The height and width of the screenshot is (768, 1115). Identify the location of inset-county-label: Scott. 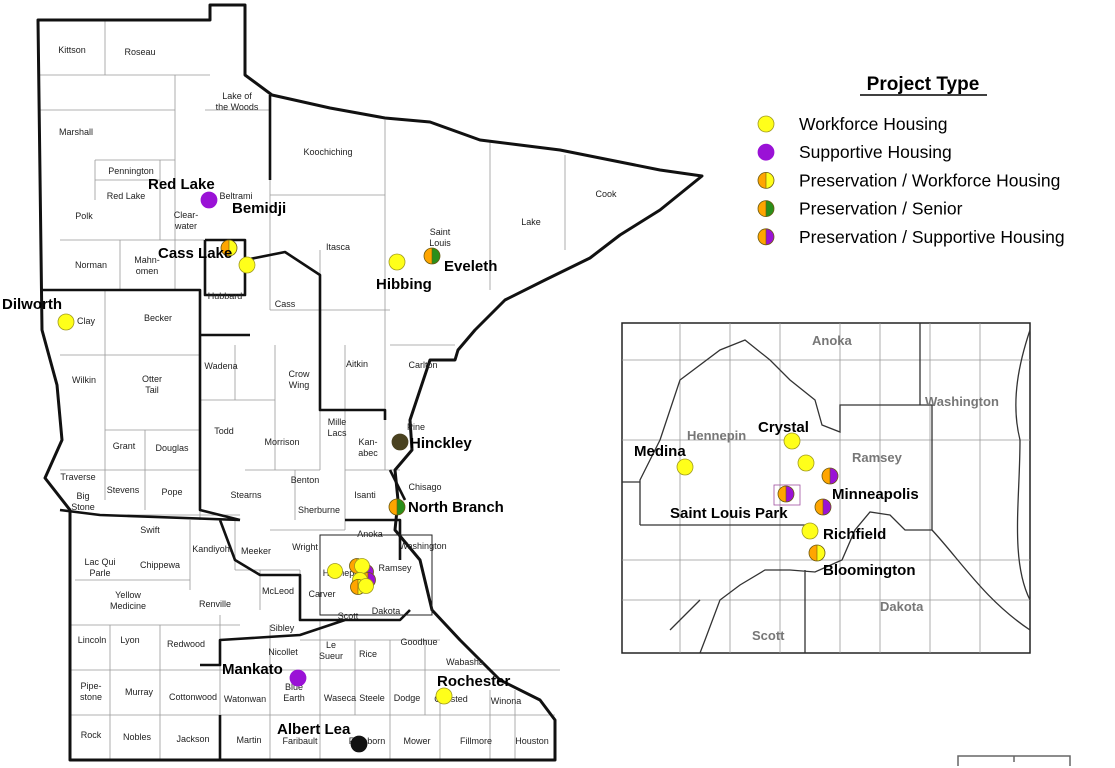
(768, 635).